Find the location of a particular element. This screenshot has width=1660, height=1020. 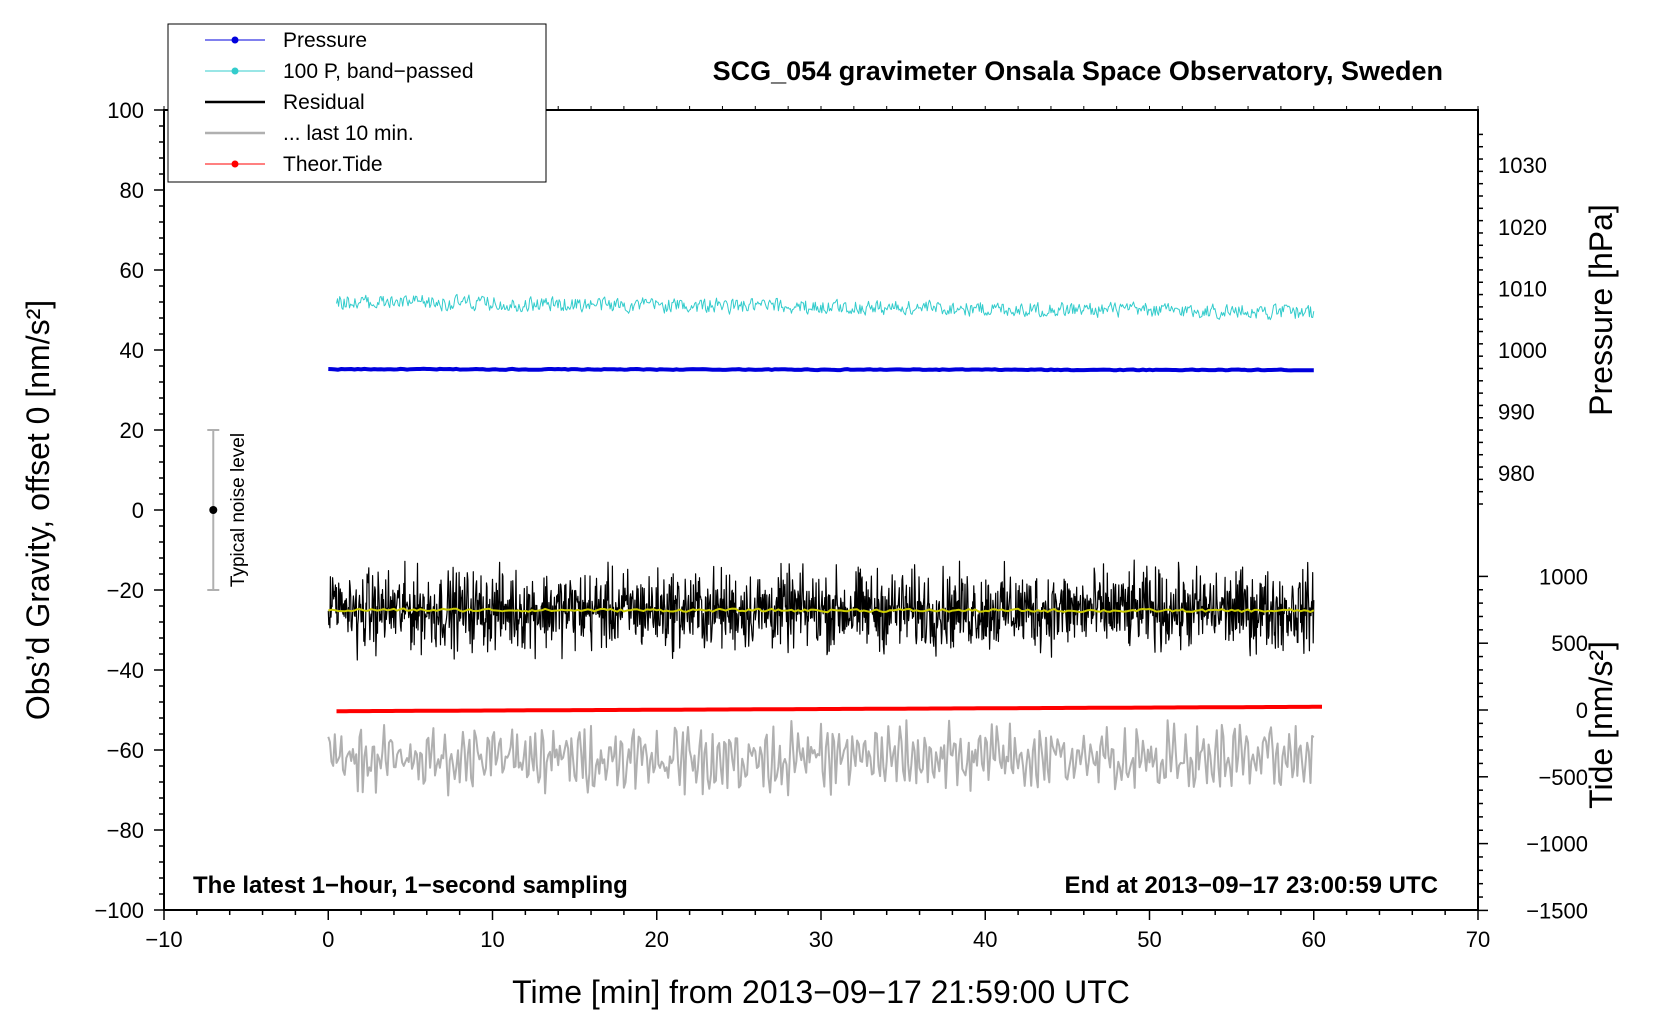

tide-tick-label: 0 is located at coordinates (1582, 710).